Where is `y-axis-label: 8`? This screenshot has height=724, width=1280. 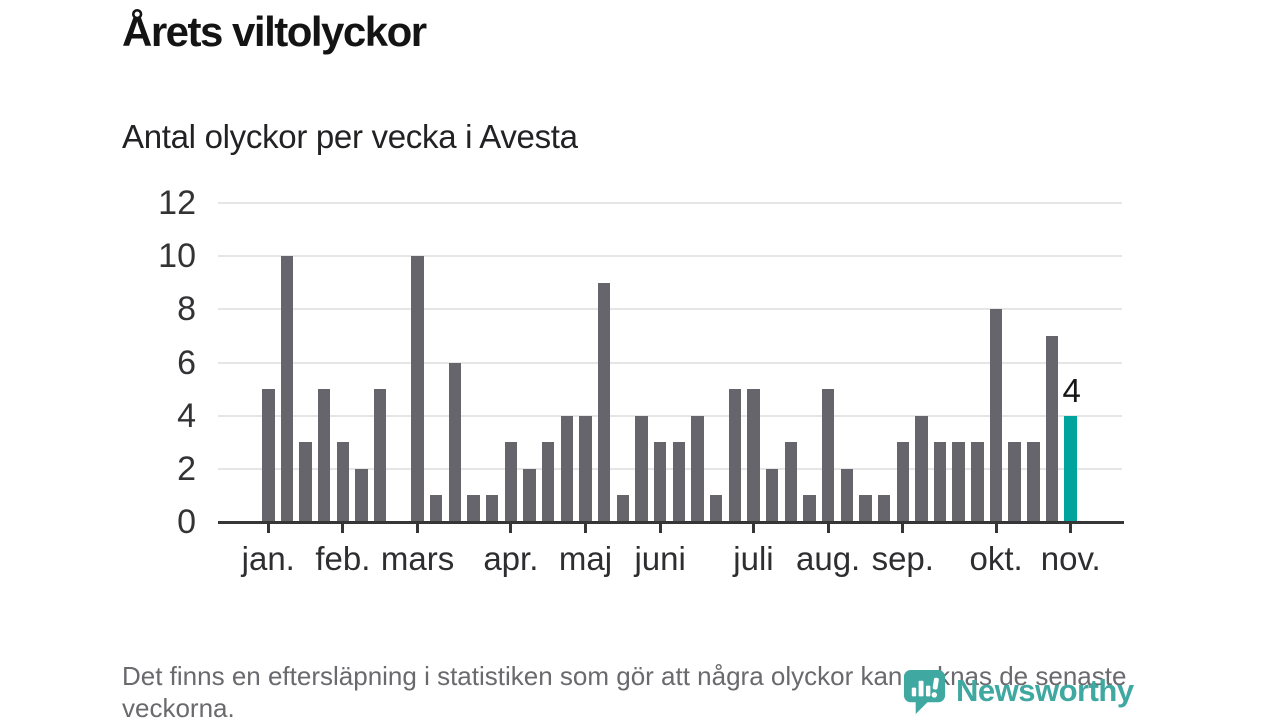
y-axis-label: 8 is located at coordinates (186, 309).